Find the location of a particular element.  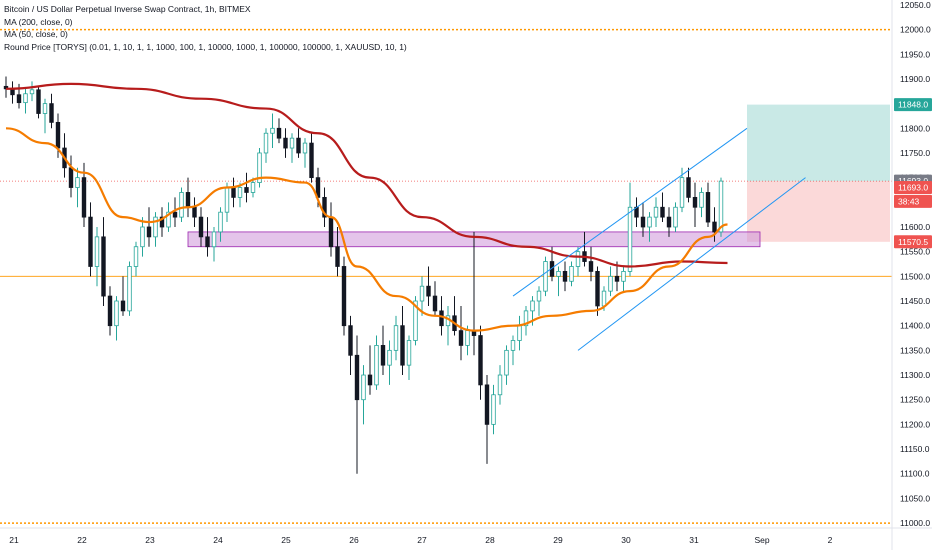

y-tick-label: 11300.0 is located at coordinates (915, 375).